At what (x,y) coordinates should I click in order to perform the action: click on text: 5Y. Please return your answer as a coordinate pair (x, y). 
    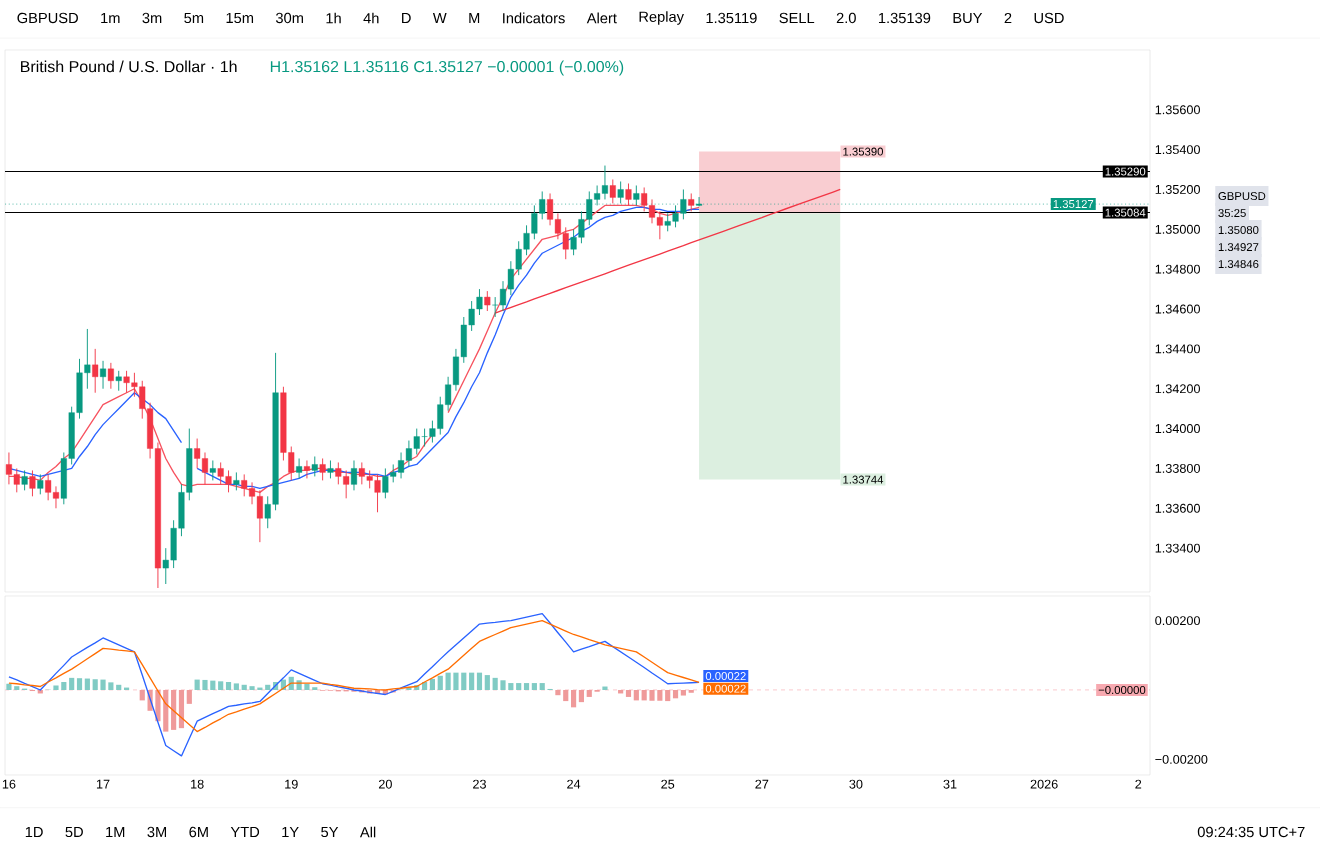
    Looking at the image, I should click on (330, 832).